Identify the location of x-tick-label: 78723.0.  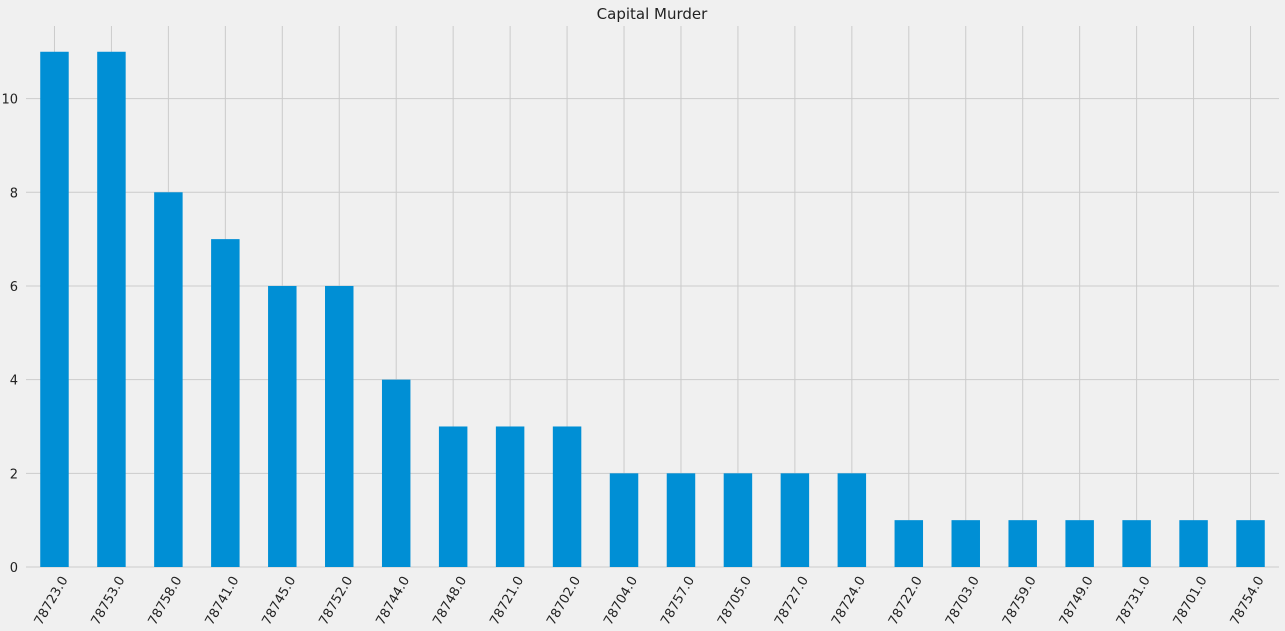
(52, 600).